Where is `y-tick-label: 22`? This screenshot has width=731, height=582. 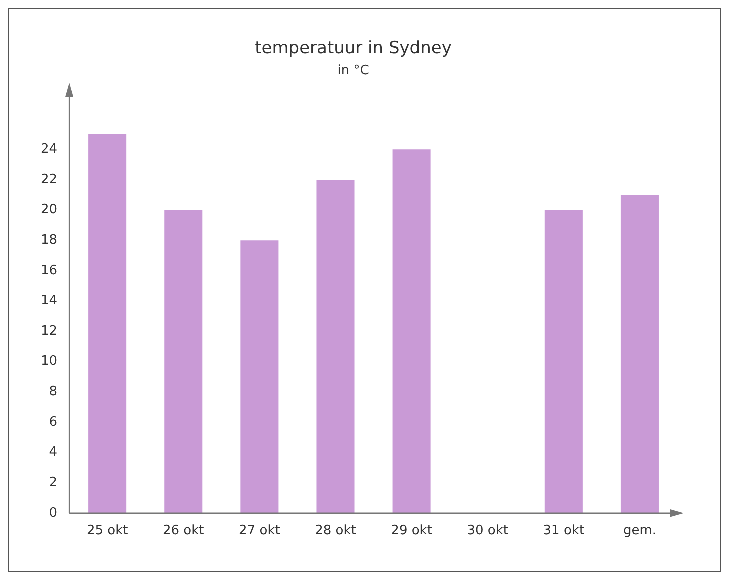 y-tick-label: 22 is located at coordinates (49, 180).